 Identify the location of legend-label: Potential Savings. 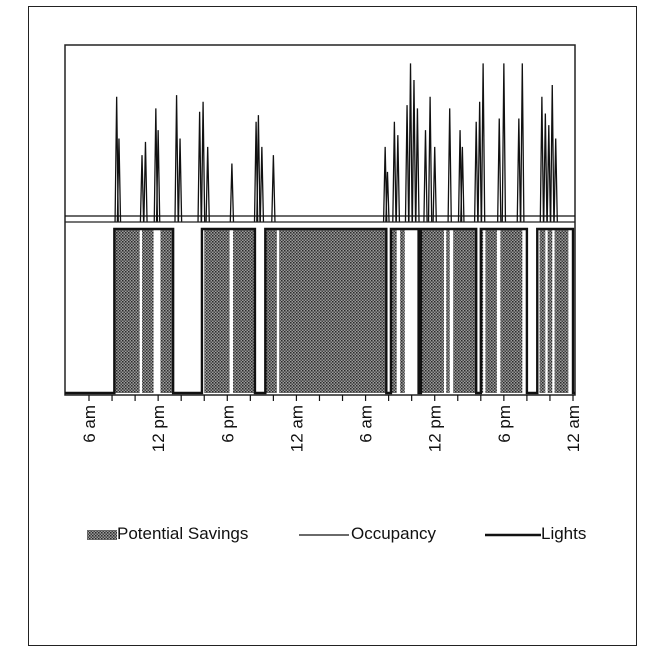
(182, 533).